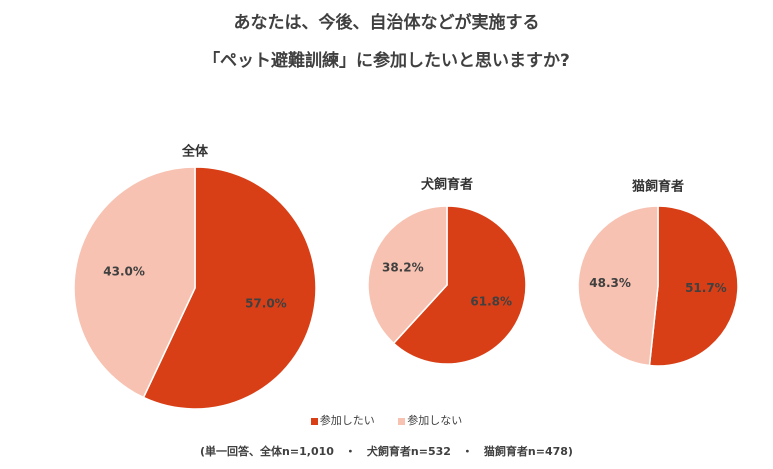  Describe the element at coordinates (386, 420) in the screenshot. I see `legend: 参加したい 参加しない` at that location.